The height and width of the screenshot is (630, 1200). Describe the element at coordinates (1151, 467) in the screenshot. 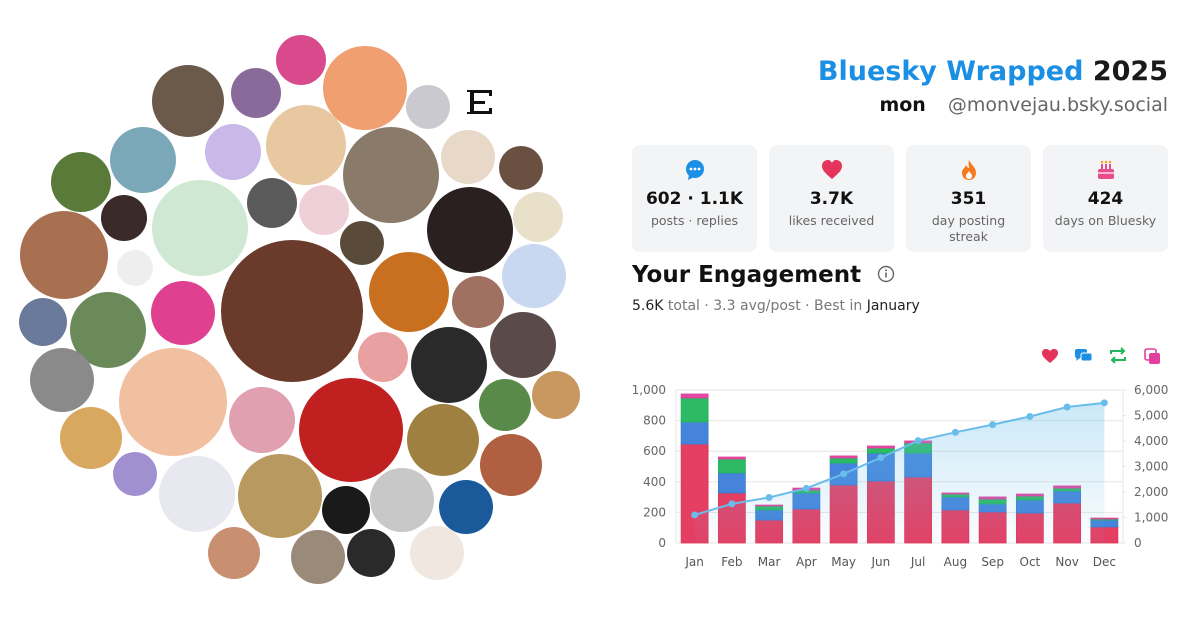

I see `y2-tick-label: 3,000` at that location.